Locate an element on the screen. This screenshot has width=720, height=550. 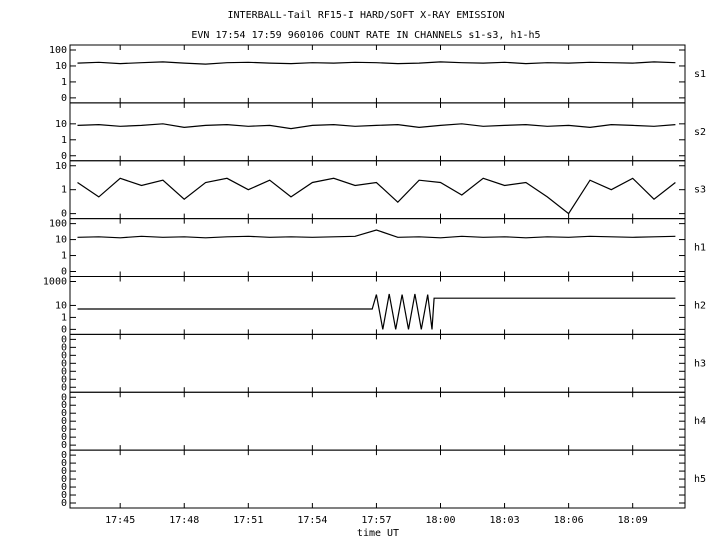
panel-label: s1 is located at coordinates (700, 74).